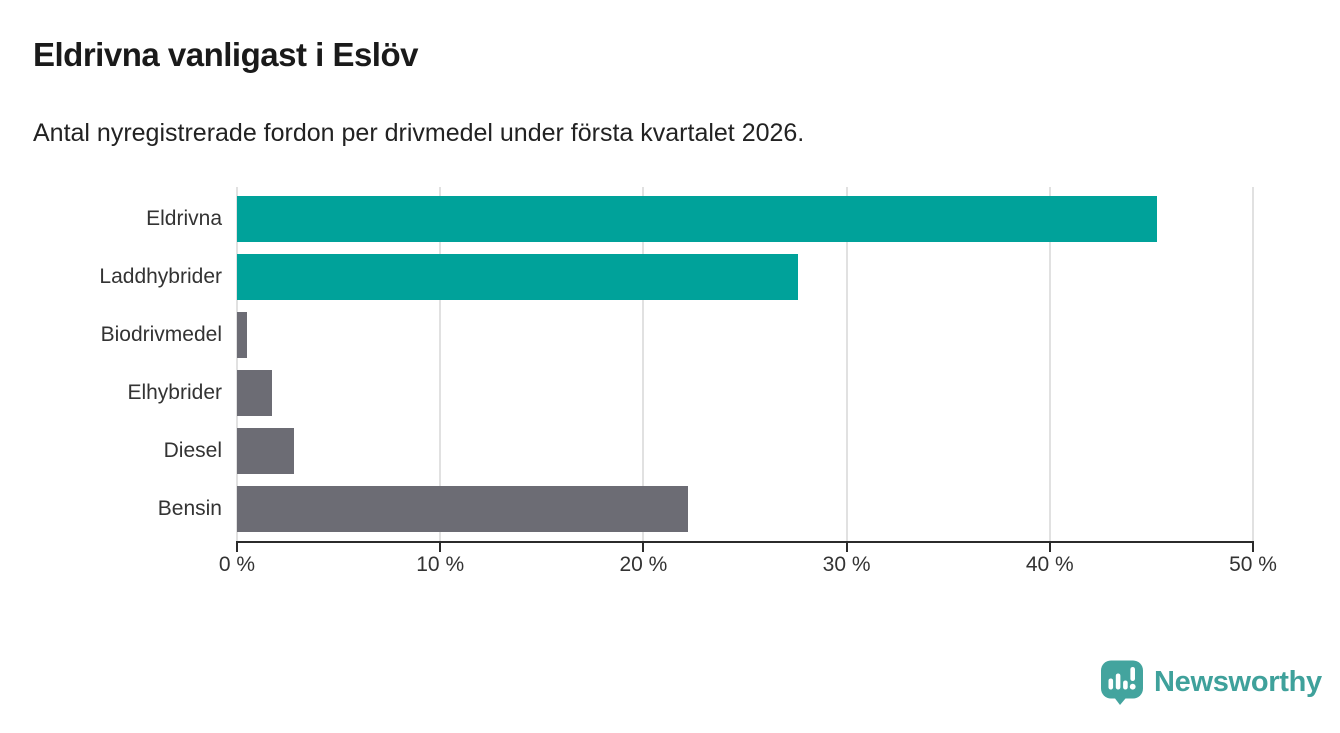  Describe the element at coordinates (225, 54) in the screenshot. I see `chart-title: Eldrivna vanligast i Eslöv` at that location.